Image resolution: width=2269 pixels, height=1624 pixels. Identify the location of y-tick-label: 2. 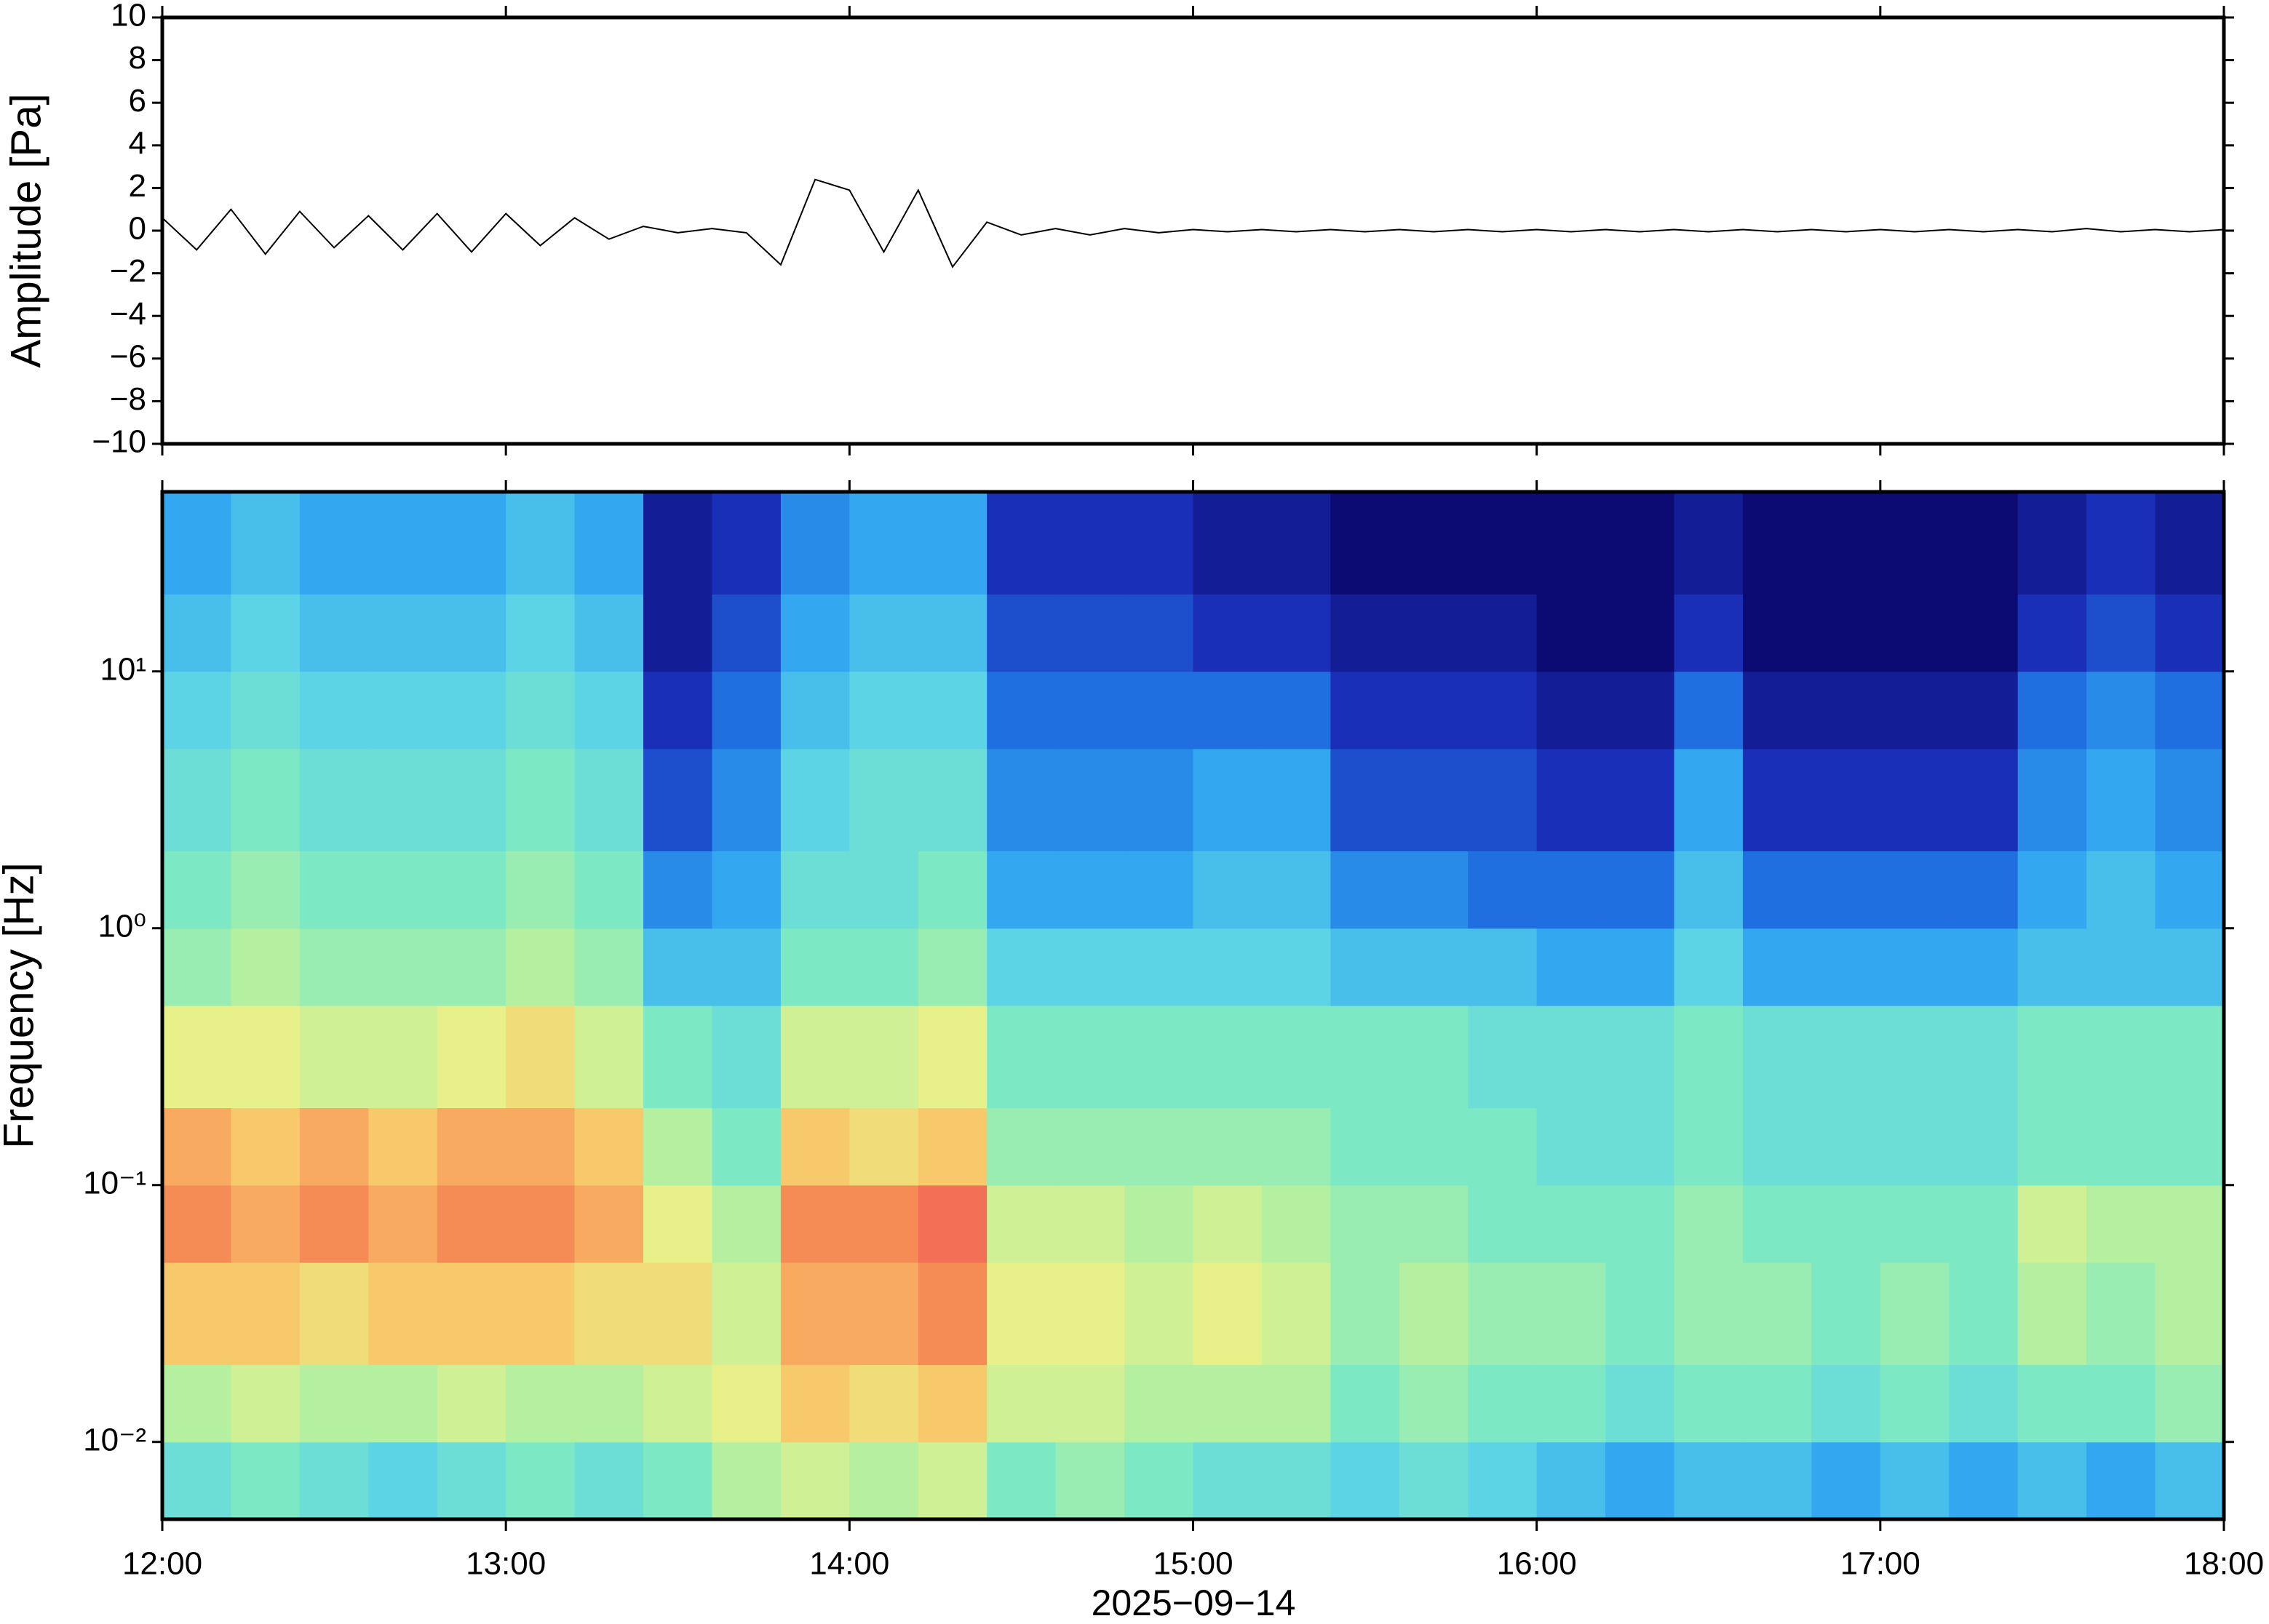
(137, 186).